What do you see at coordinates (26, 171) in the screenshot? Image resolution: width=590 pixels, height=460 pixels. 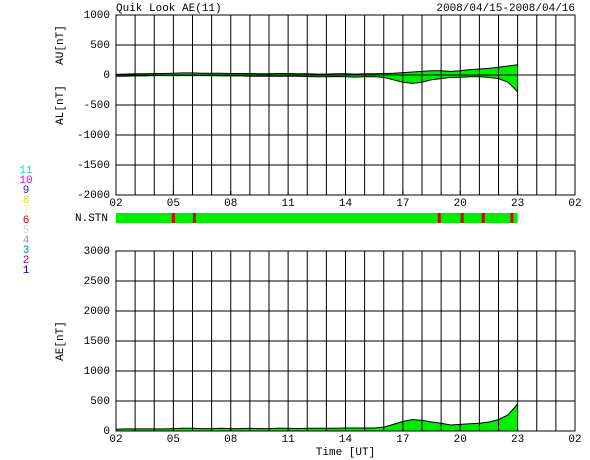 I see `legend-label: 11` at bounding box center [26, 171].